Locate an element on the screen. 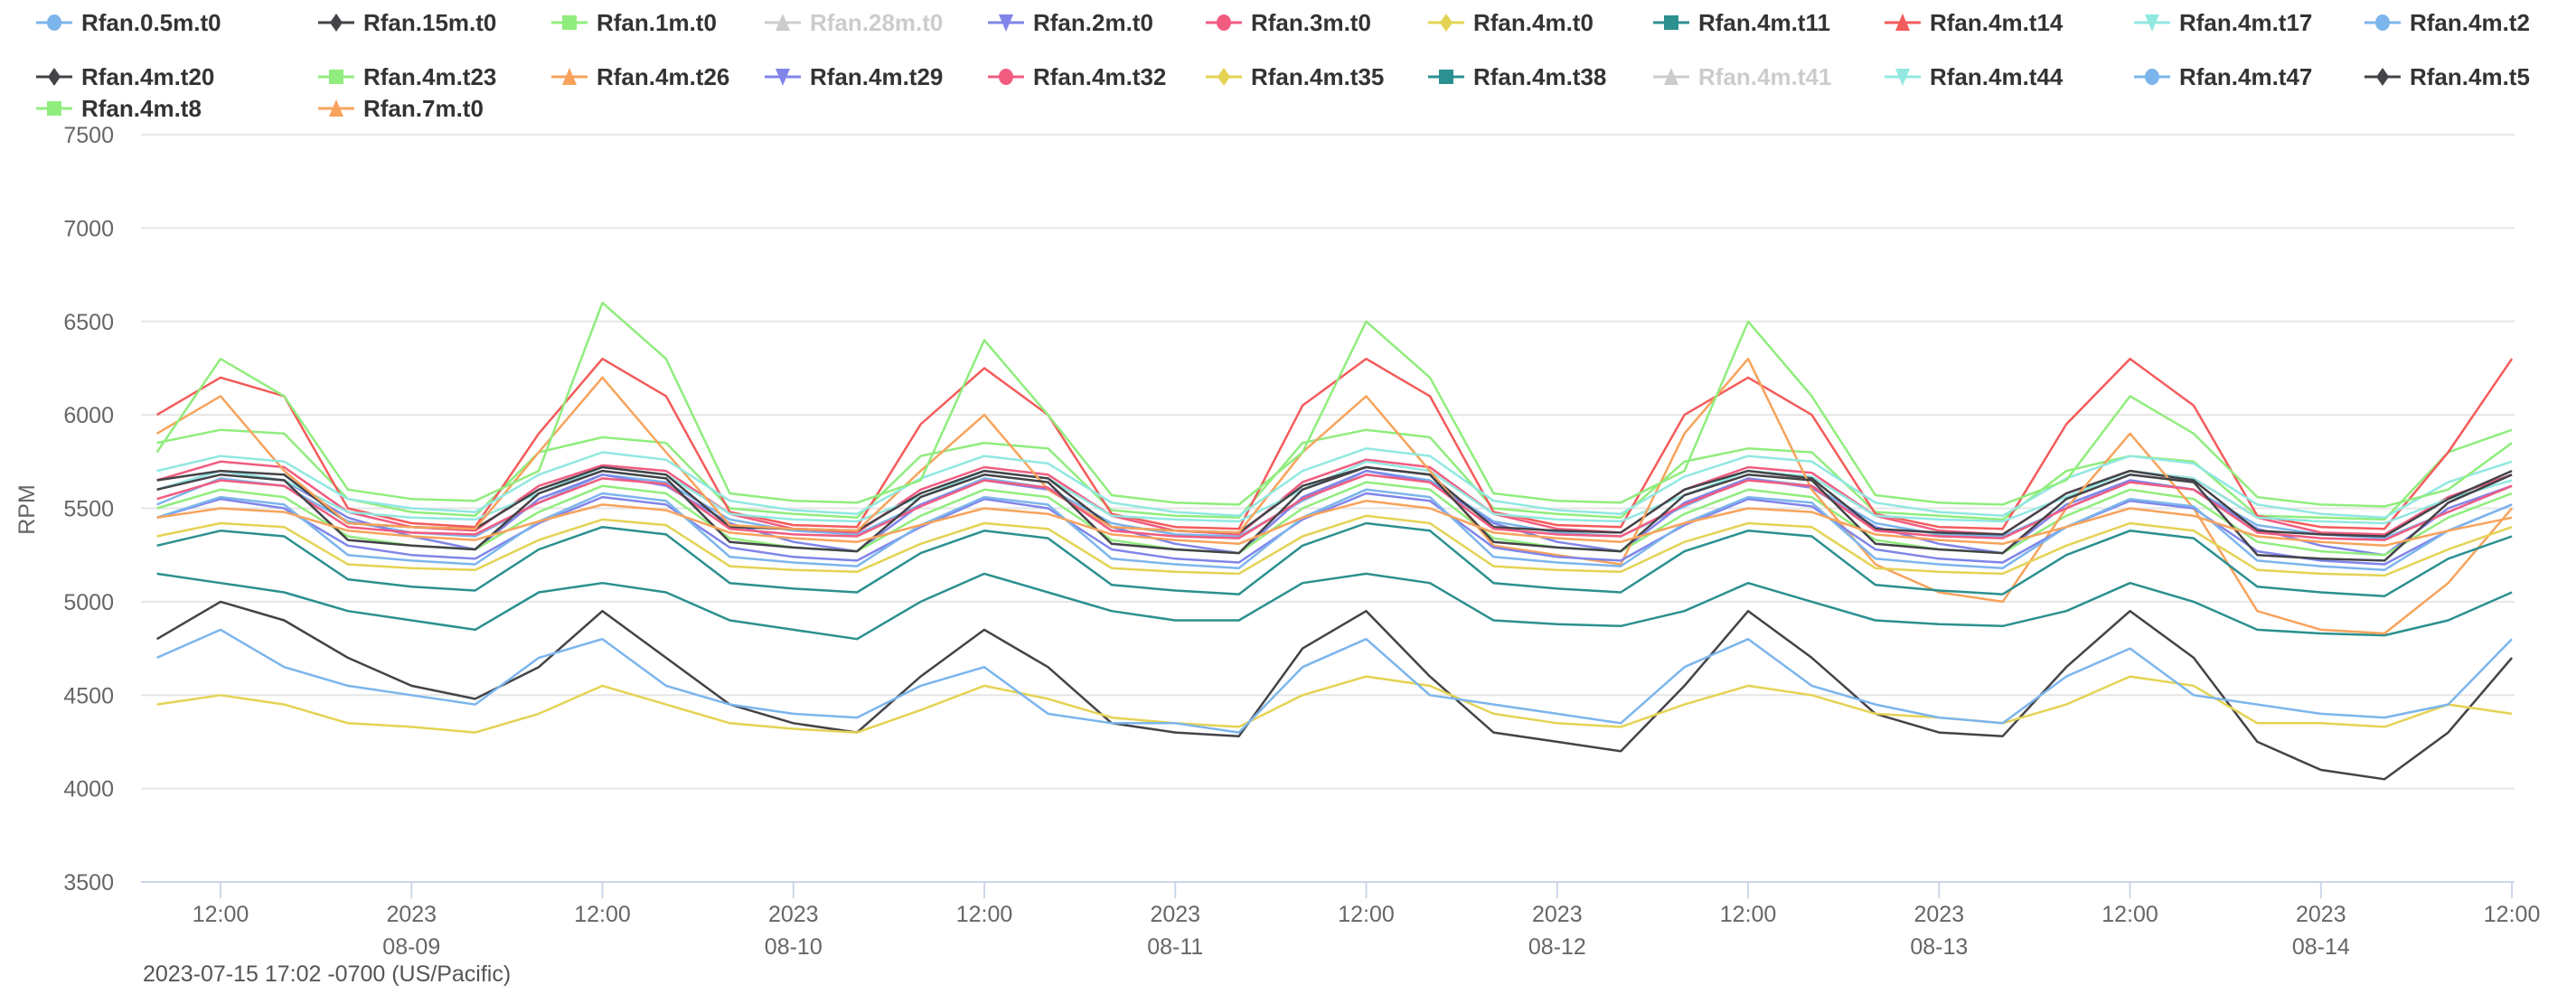  legend-item-Rfan-4m-t44: Rfan.4m.t44 is located at coordinates (1973, 76).